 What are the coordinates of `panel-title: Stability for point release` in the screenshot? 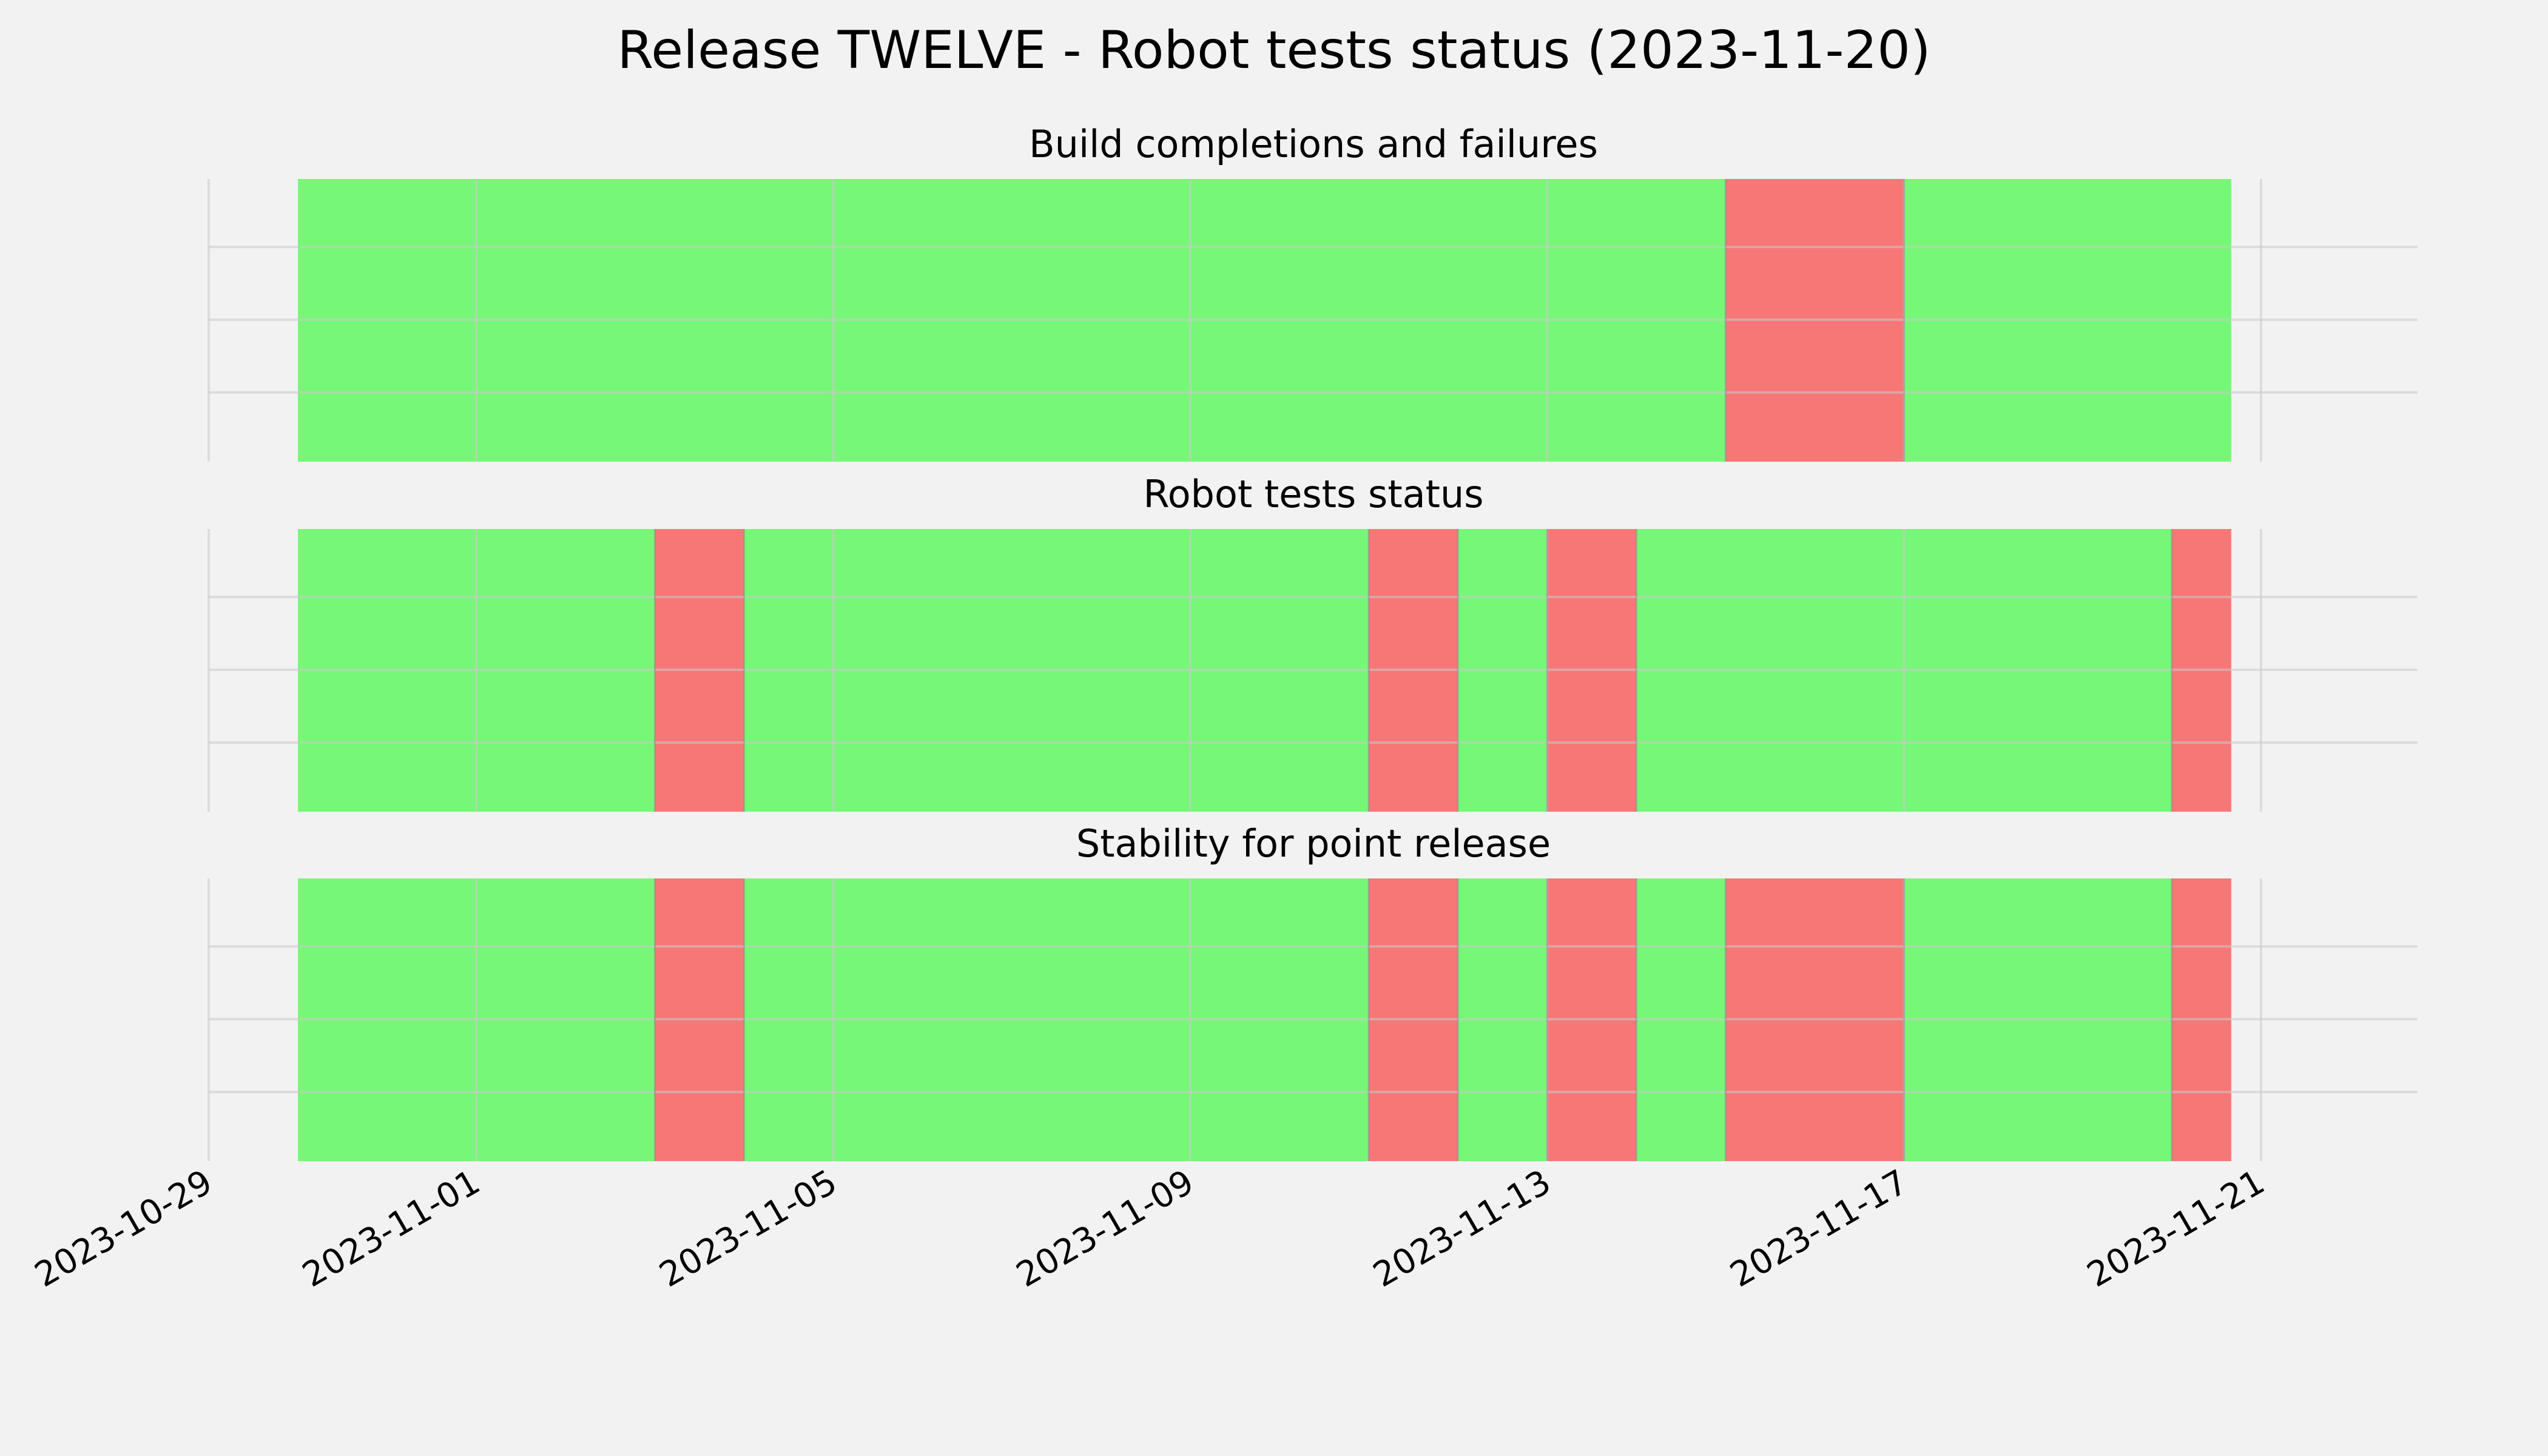 It's located at (1313, 843).